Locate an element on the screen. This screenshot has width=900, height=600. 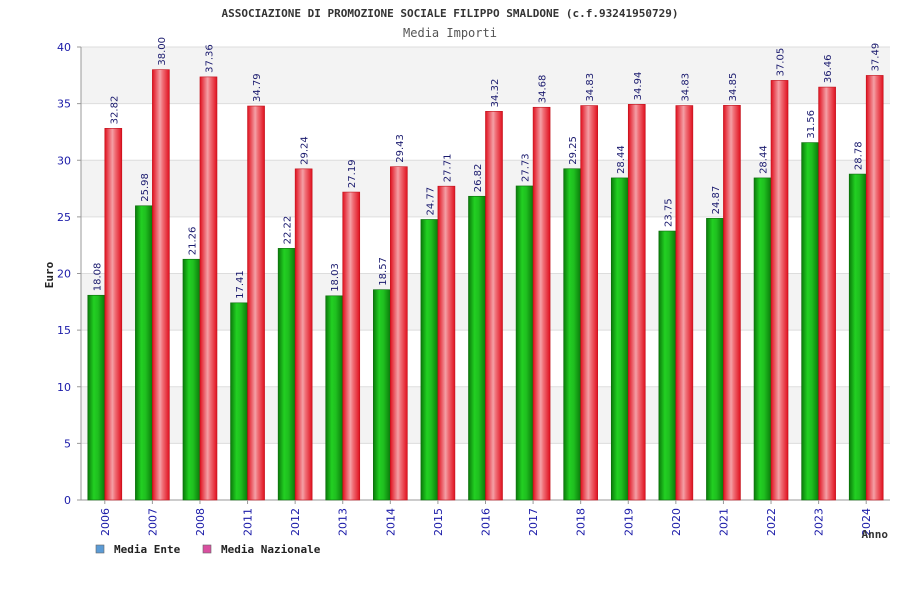
bar-data-label: 24.77 is located at coordinates (430, 201).